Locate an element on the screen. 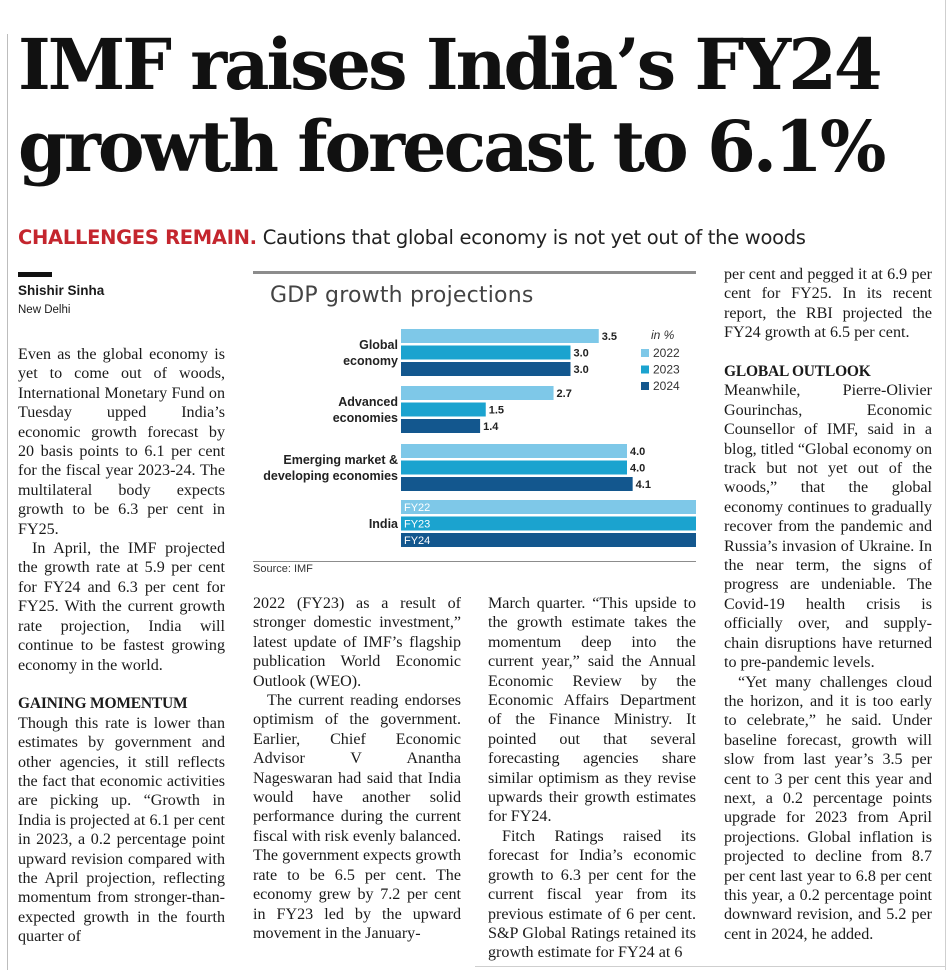 The width and height of the screenshot is (952, 970). byline-place: New Delhi is located at coordinates (44, 310).